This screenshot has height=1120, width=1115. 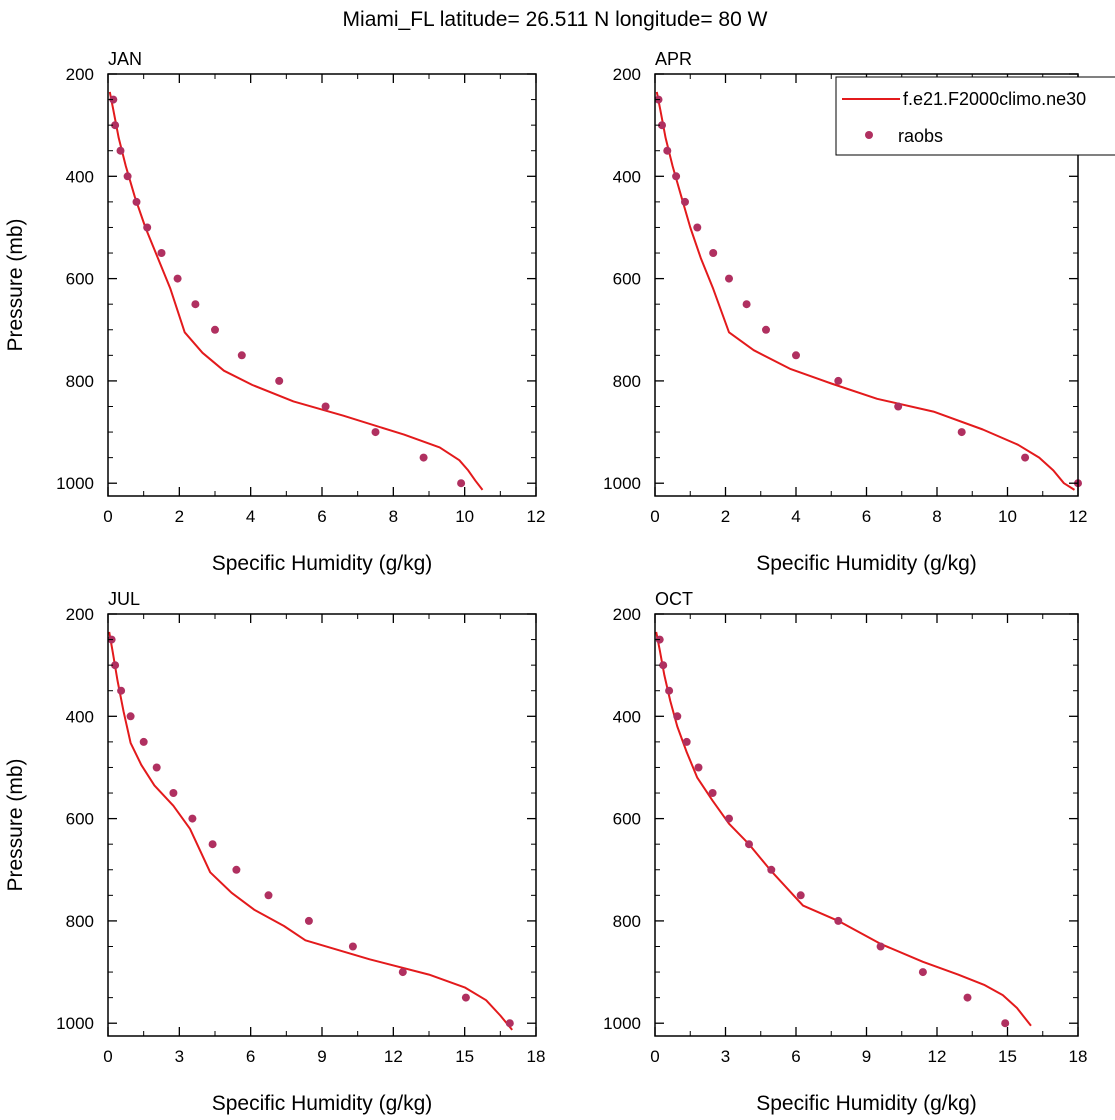 What do you see at coordinates (673, 59) in the screenshot?
I see `panel-label: APR` at bounding box center [673, 59].